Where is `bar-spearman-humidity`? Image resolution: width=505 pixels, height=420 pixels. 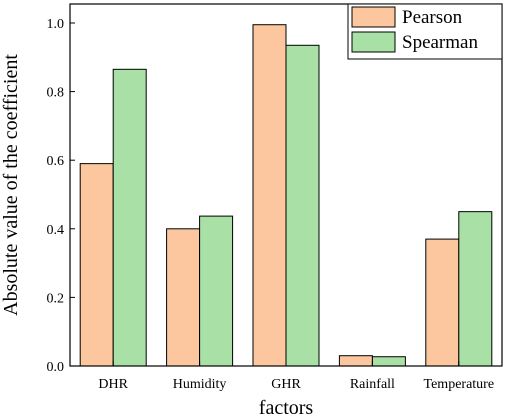
bar-spearman-humidity is located at coordinates (216, 291).